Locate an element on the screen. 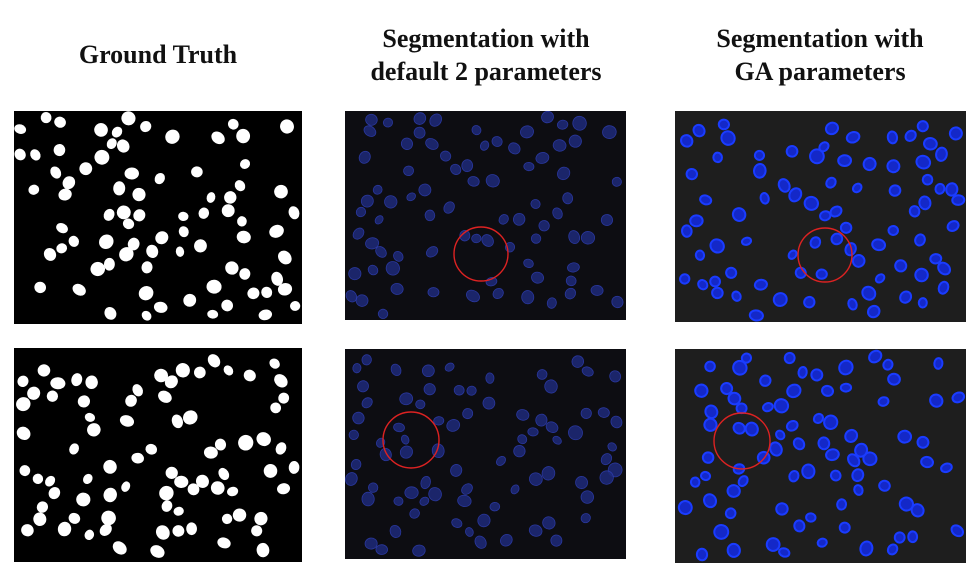  title-default-parameters: Segmentation with default 2 parameters is located at coordinates (486, 55).